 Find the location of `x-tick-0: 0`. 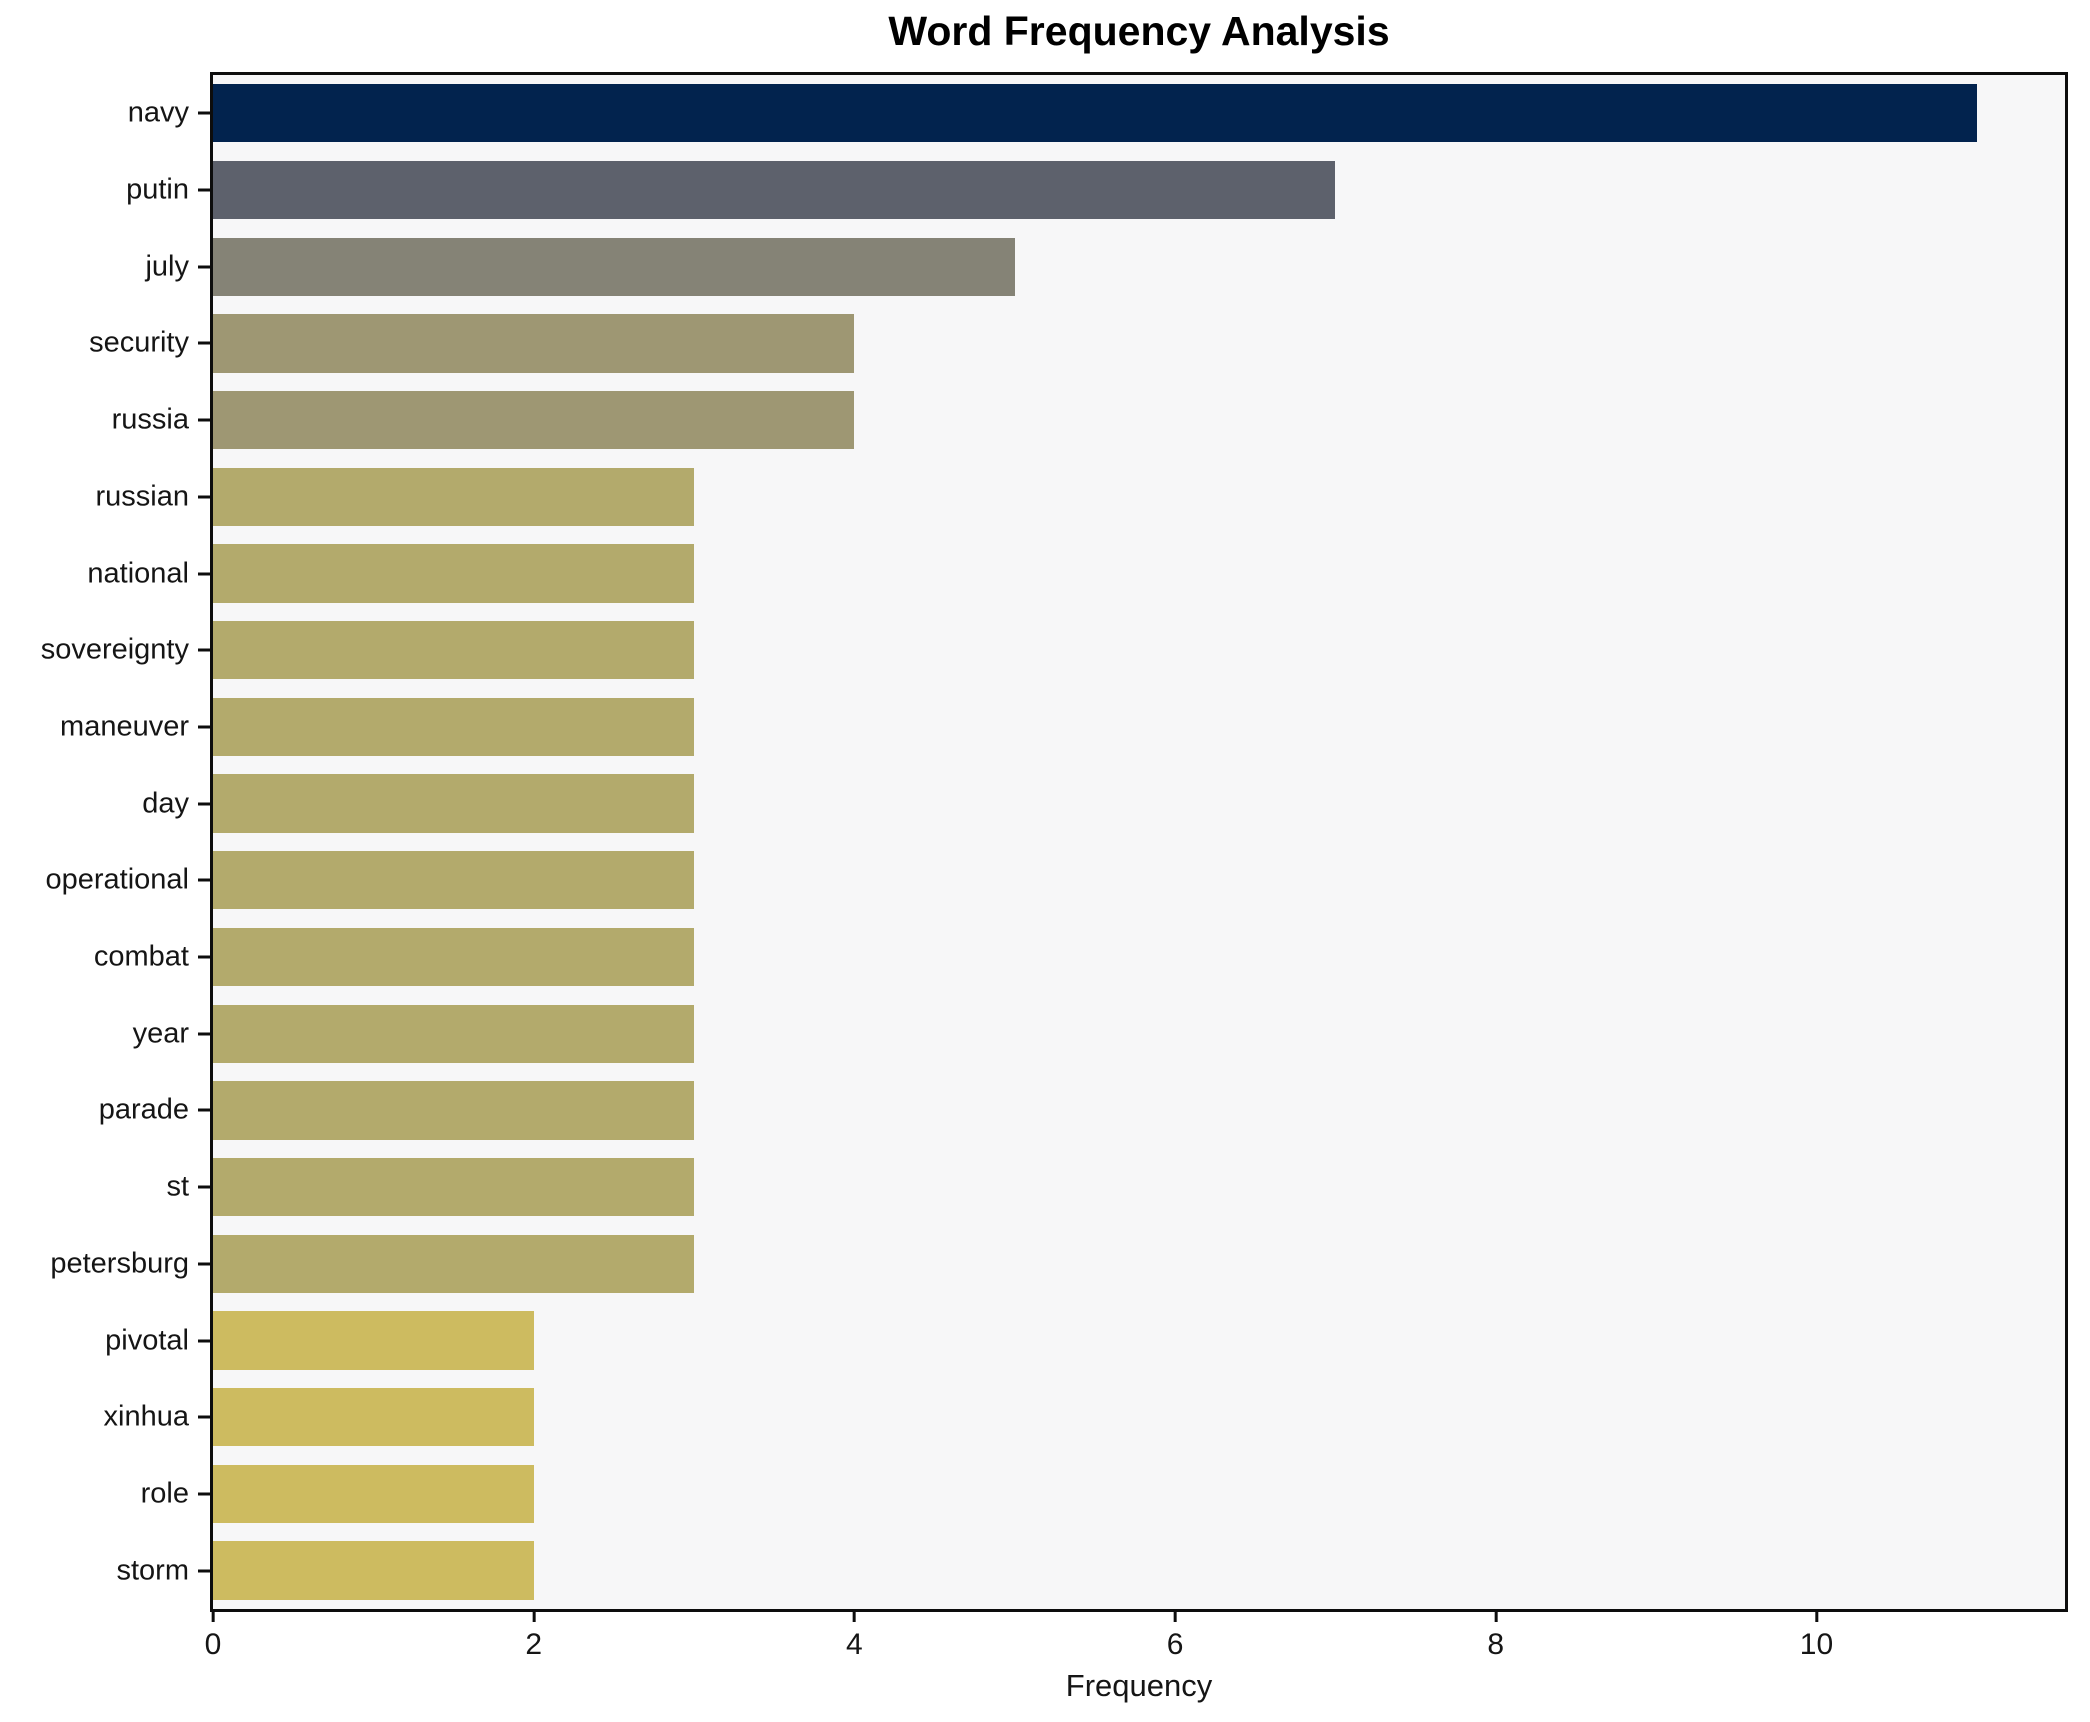

x-tick-0: 0 is located at coordinates (213, 1635).